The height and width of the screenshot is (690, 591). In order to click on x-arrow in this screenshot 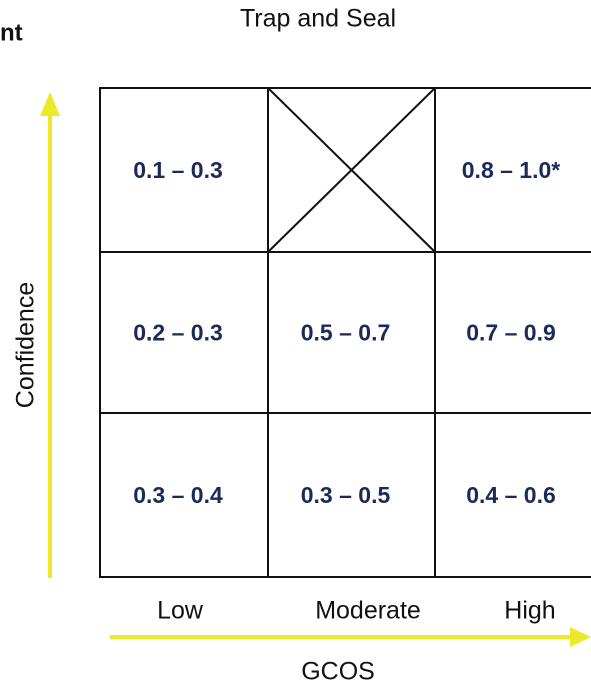, I will do `click(350, 637)`.